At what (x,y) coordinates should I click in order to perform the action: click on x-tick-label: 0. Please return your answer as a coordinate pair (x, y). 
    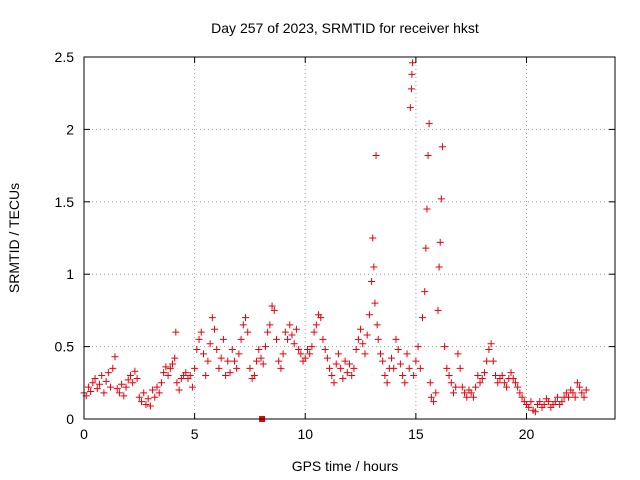
    Looking at the image, I should click on (84, 434).